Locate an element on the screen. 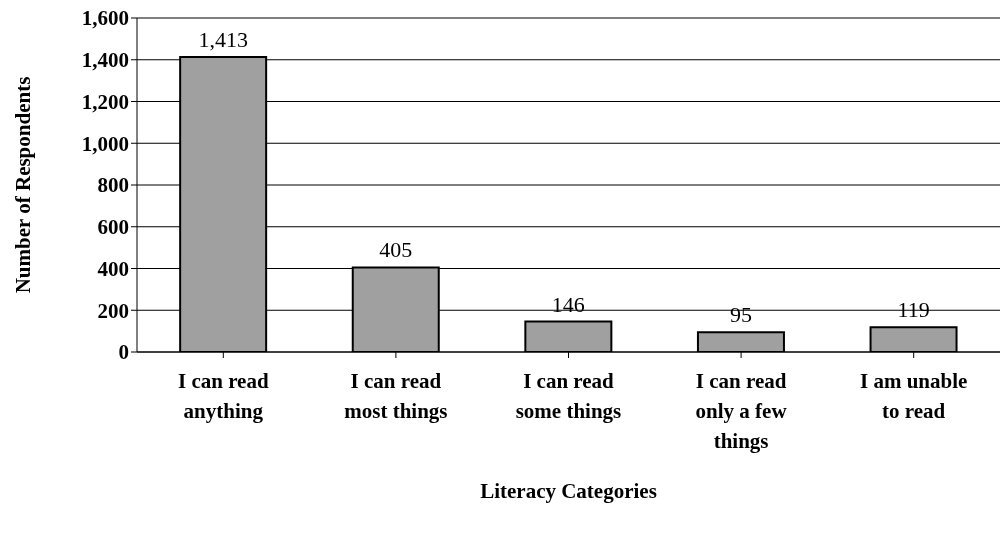 This screenshot has width=1002, height=533. data-label: 1,413 is located at coordinates (223, 40).